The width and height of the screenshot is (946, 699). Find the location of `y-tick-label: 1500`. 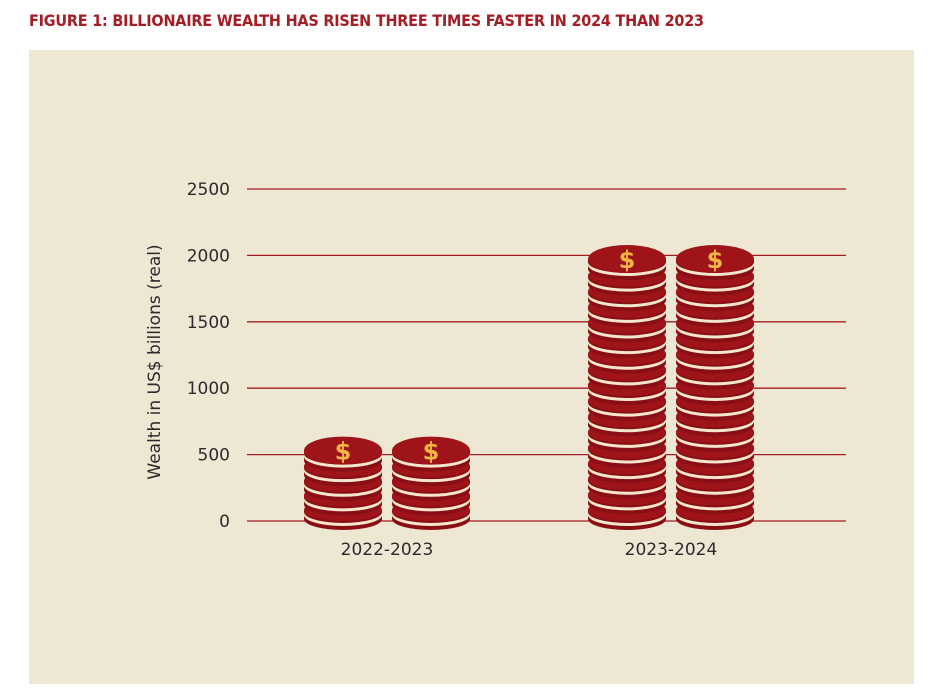

y-tick-label: 1500 is located at coordinates (208, 323).